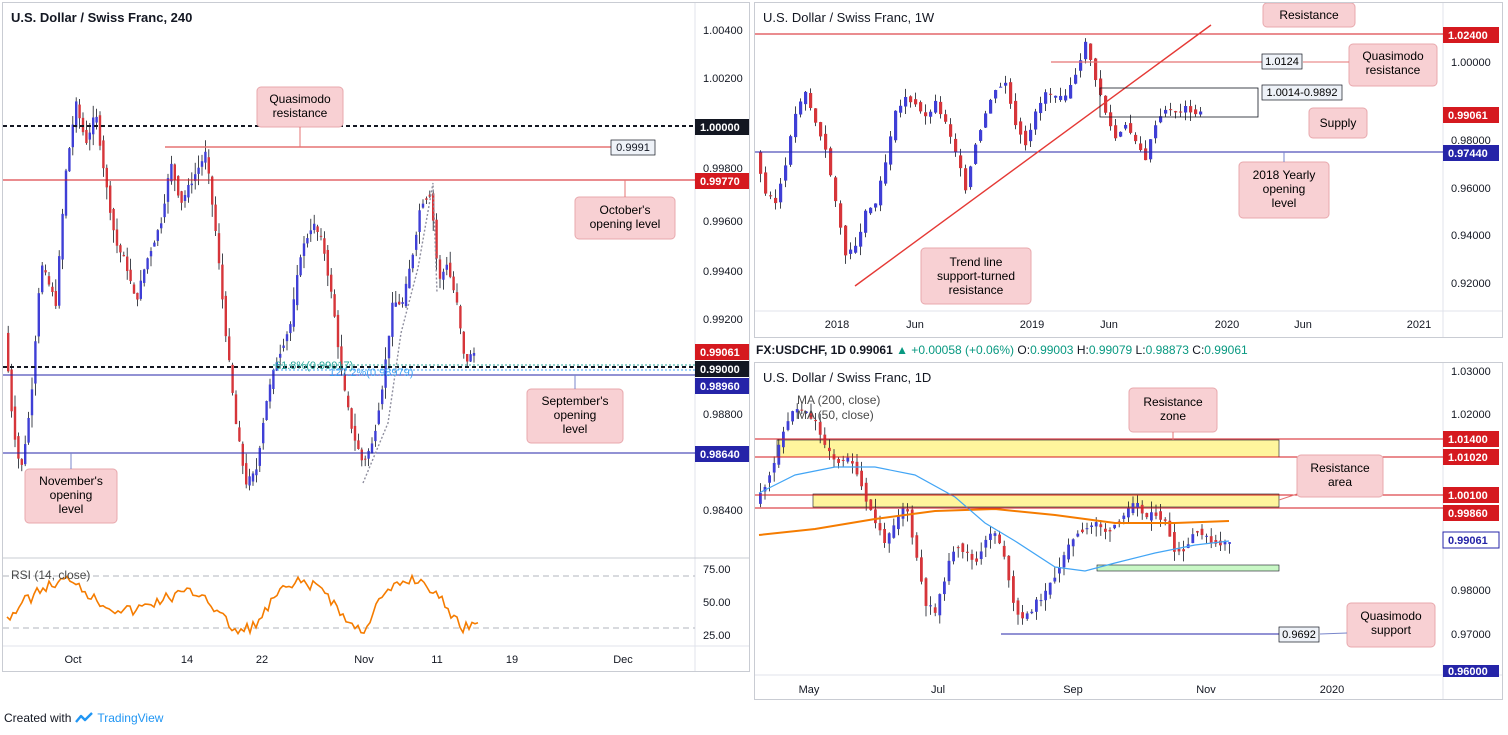  What do you see at coordinates (720, 128) in the screenshot?
I see `tag-1-0000: 1.00000` at bounding box center [720, 128].